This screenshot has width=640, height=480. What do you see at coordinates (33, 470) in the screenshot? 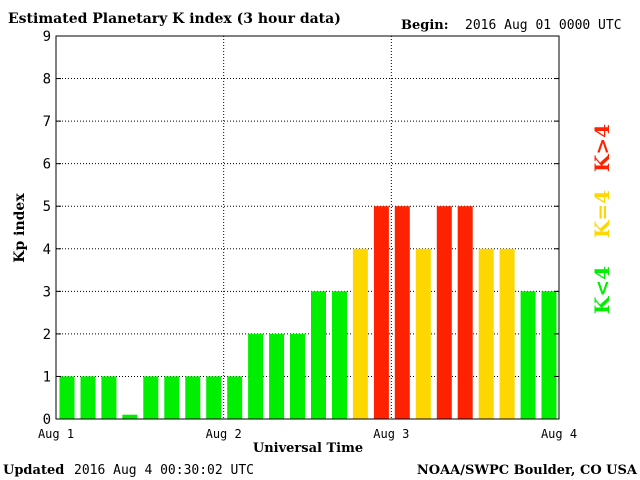
I see `updated-label: Updated` at bounding box center [33, 470].